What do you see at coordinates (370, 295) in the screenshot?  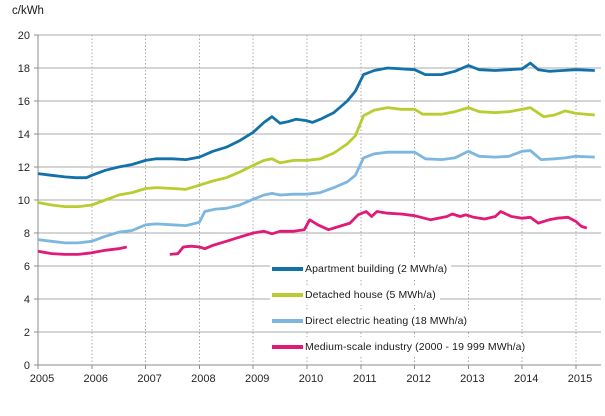 I see `legend-label: Detached house (5 MWh/a)` at bounding box center [370, 295].